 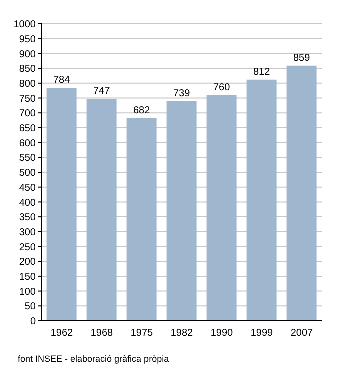 I want to click on data-label: 747, so click(x=102, y=92).